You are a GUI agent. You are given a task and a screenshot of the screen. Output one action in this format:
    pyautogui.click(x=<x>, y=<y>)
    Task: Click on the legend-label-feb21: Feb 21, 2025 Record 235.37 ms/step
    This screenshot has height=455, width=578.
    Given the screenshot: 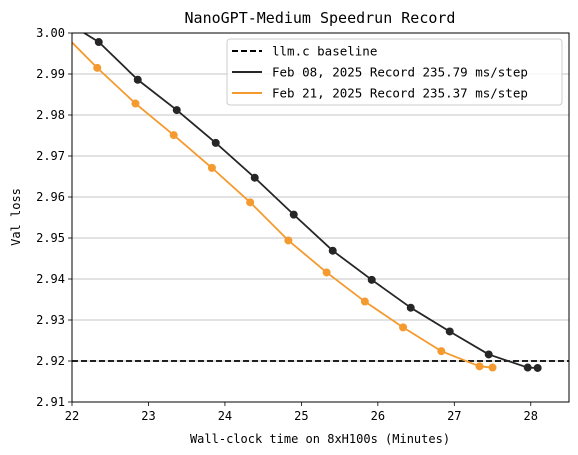 What is the action you would take?
    pyautogui.click(x=400, y=93)
    